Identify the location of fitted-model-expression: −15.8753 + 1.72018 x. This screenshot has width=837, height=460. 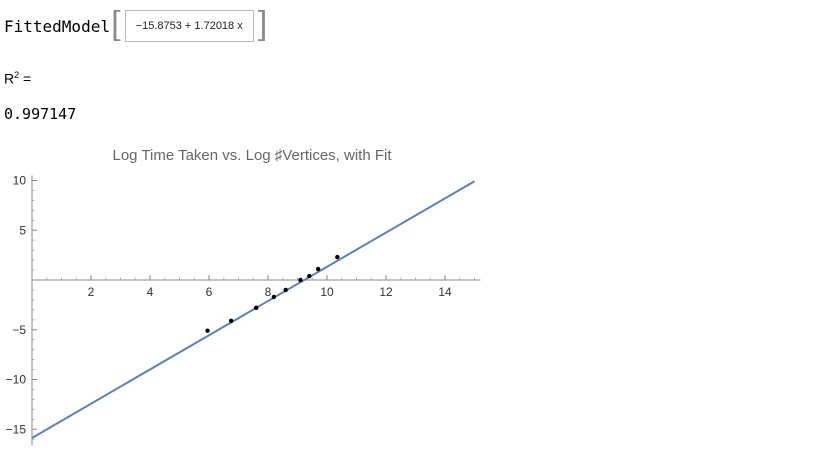
(189, 26).